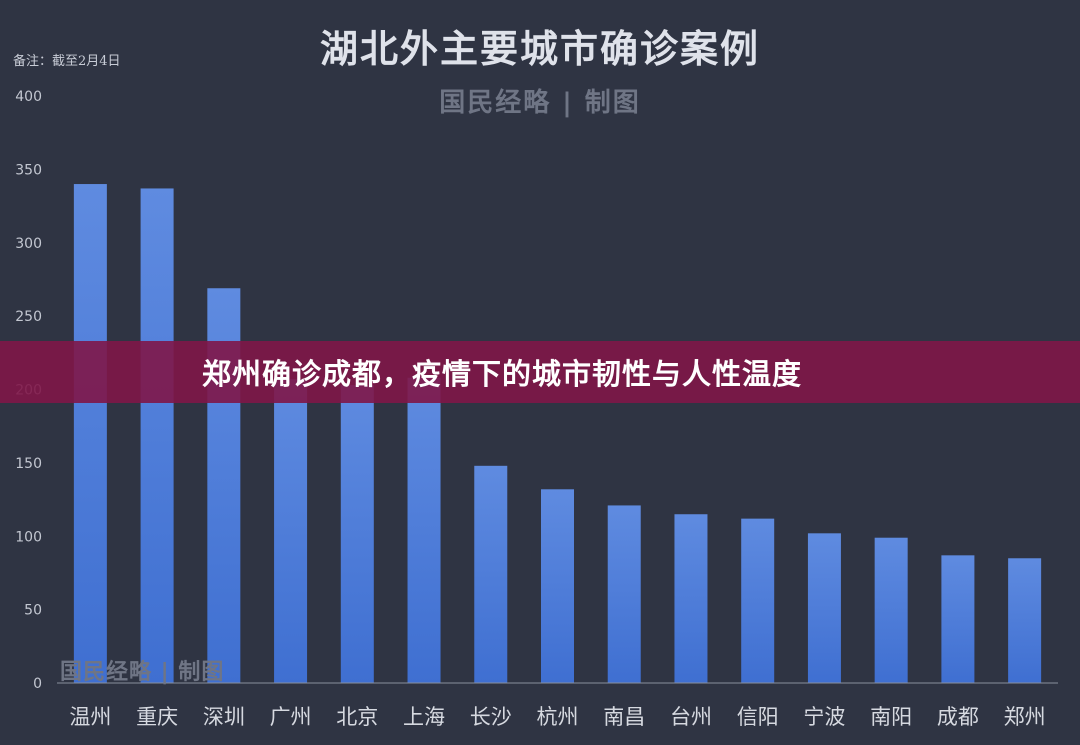 This screenshot has width=1080, height=745. I want to click on x-tick-label: 杭州, so click(558, 717).